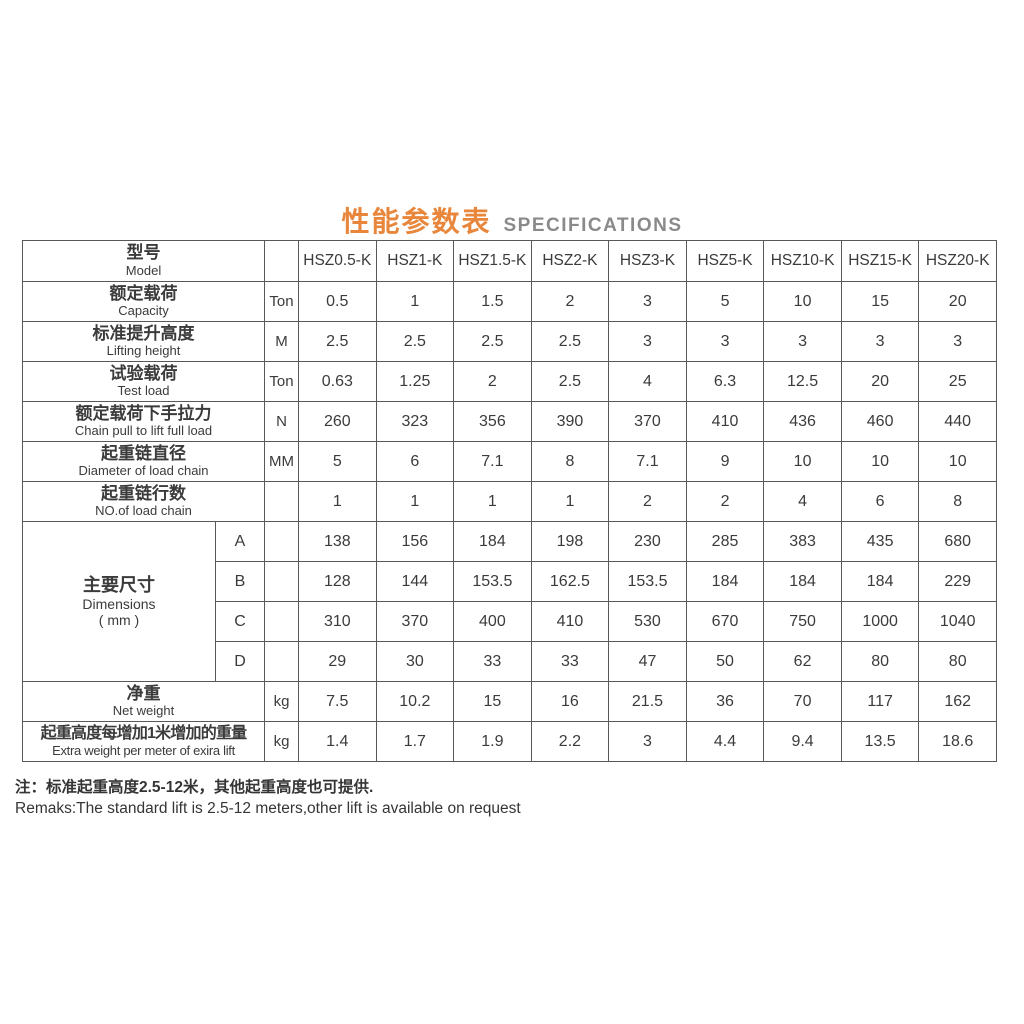  I want to click on spec-cell: 435, so click(880, 541).